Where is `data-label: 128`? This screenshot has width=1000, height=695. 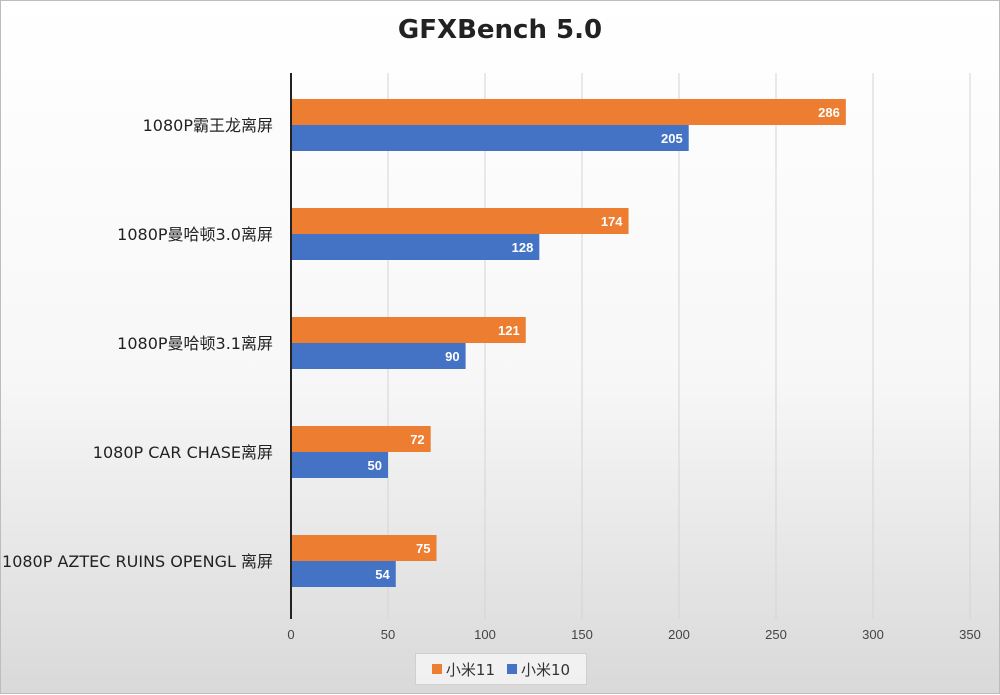 data-label: 128 is located at coordinates (523, 247).